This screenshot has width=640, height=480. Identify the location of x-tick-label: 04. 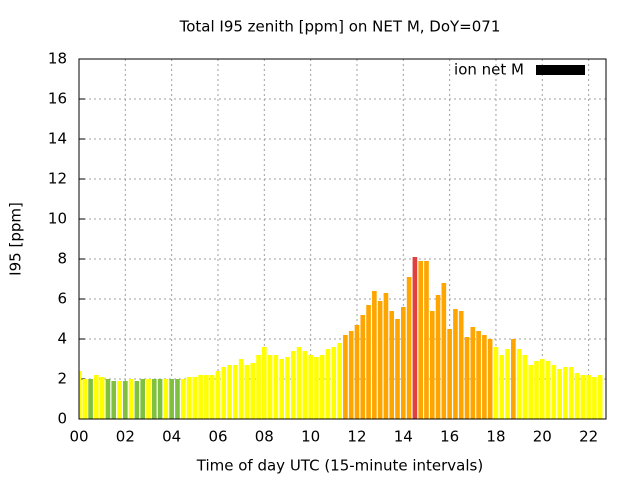
(171, 437).